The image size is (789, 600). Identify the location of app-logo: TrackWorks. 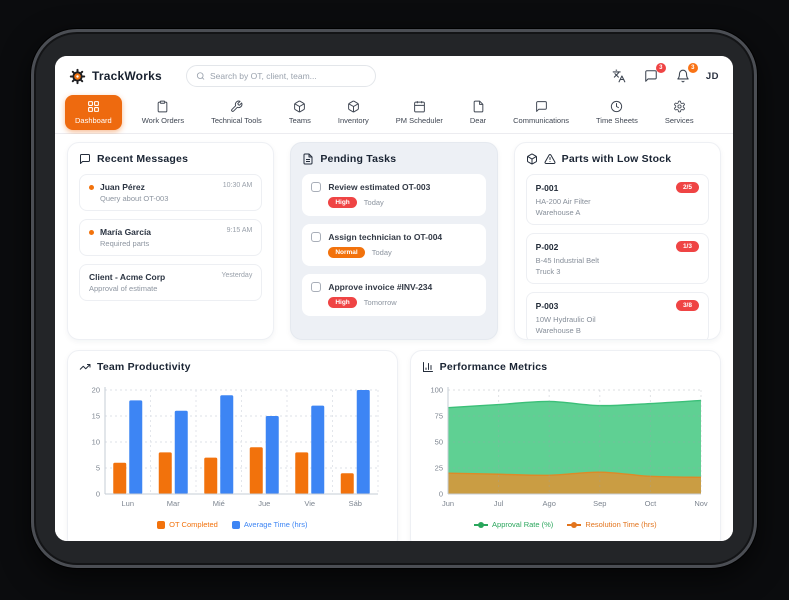
(115, 76).